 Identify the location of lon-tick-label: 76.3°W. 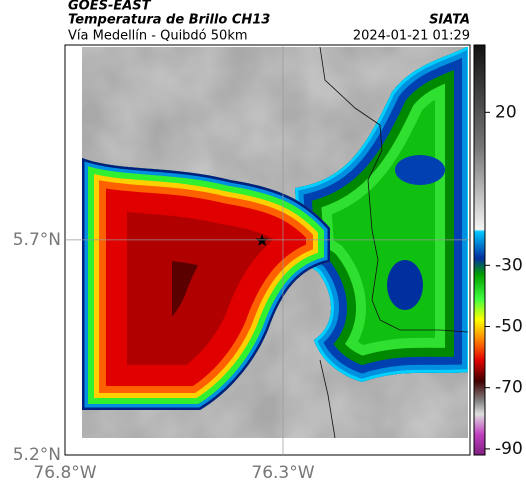
(282, 473).